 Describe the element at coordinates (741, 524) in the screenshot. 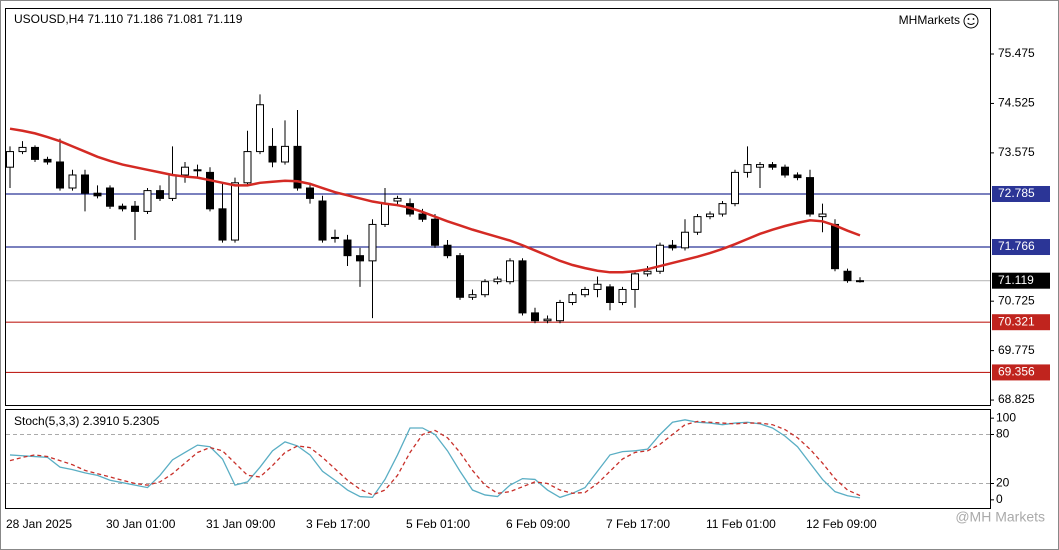

I see `x-tick-label: 11 Feb 01:00` at that location.